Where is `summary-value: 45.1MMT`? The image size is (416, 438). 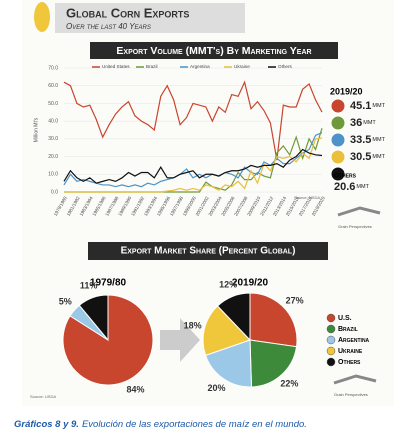 summary-value: 45.1MMT is located at coordinates (368, 106).